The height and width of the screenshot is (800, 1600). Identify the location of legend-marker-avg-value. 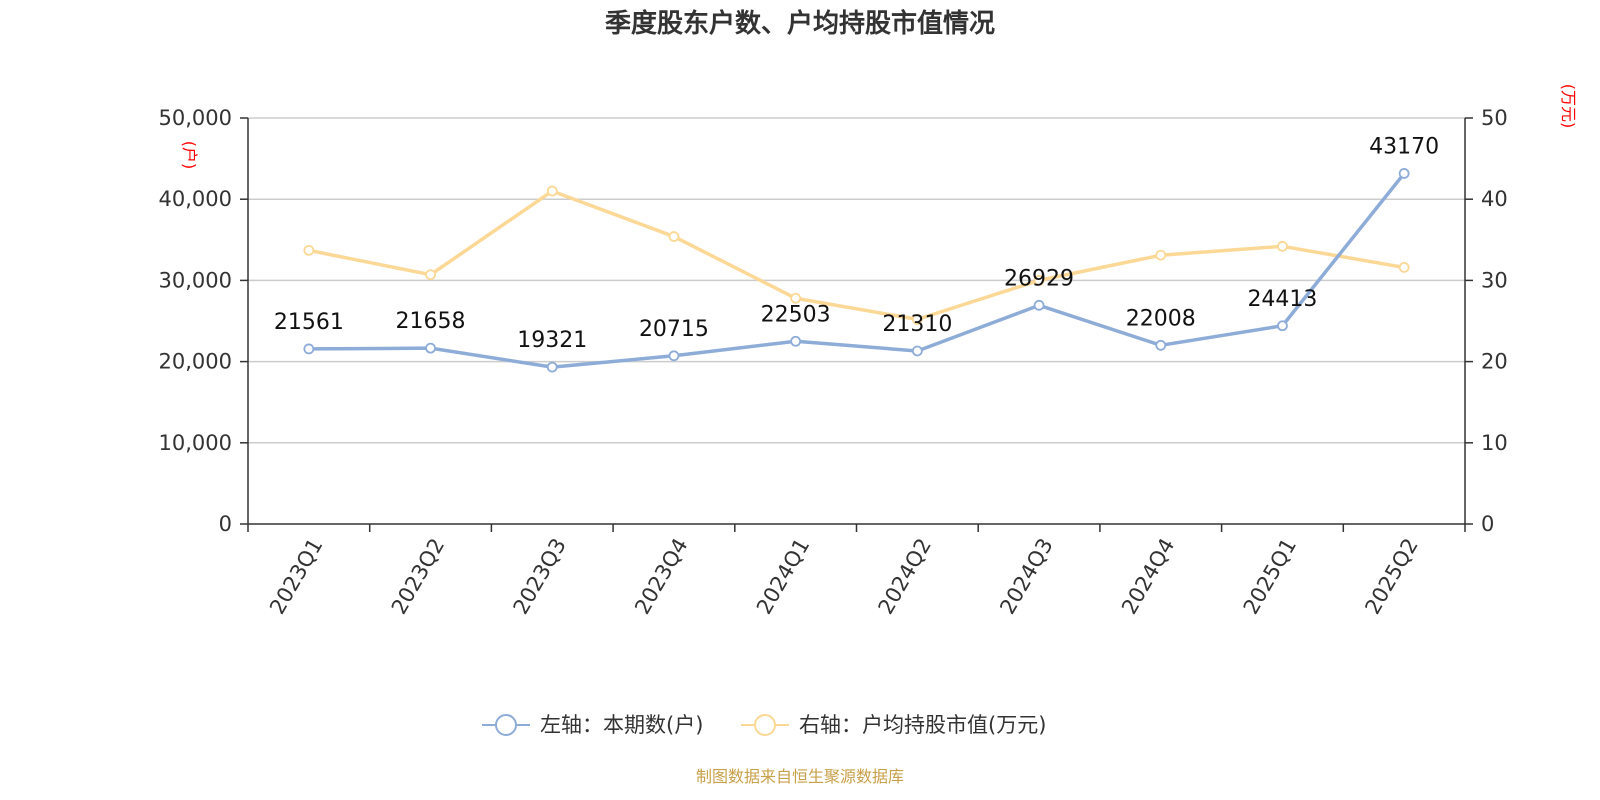
(765, 725).